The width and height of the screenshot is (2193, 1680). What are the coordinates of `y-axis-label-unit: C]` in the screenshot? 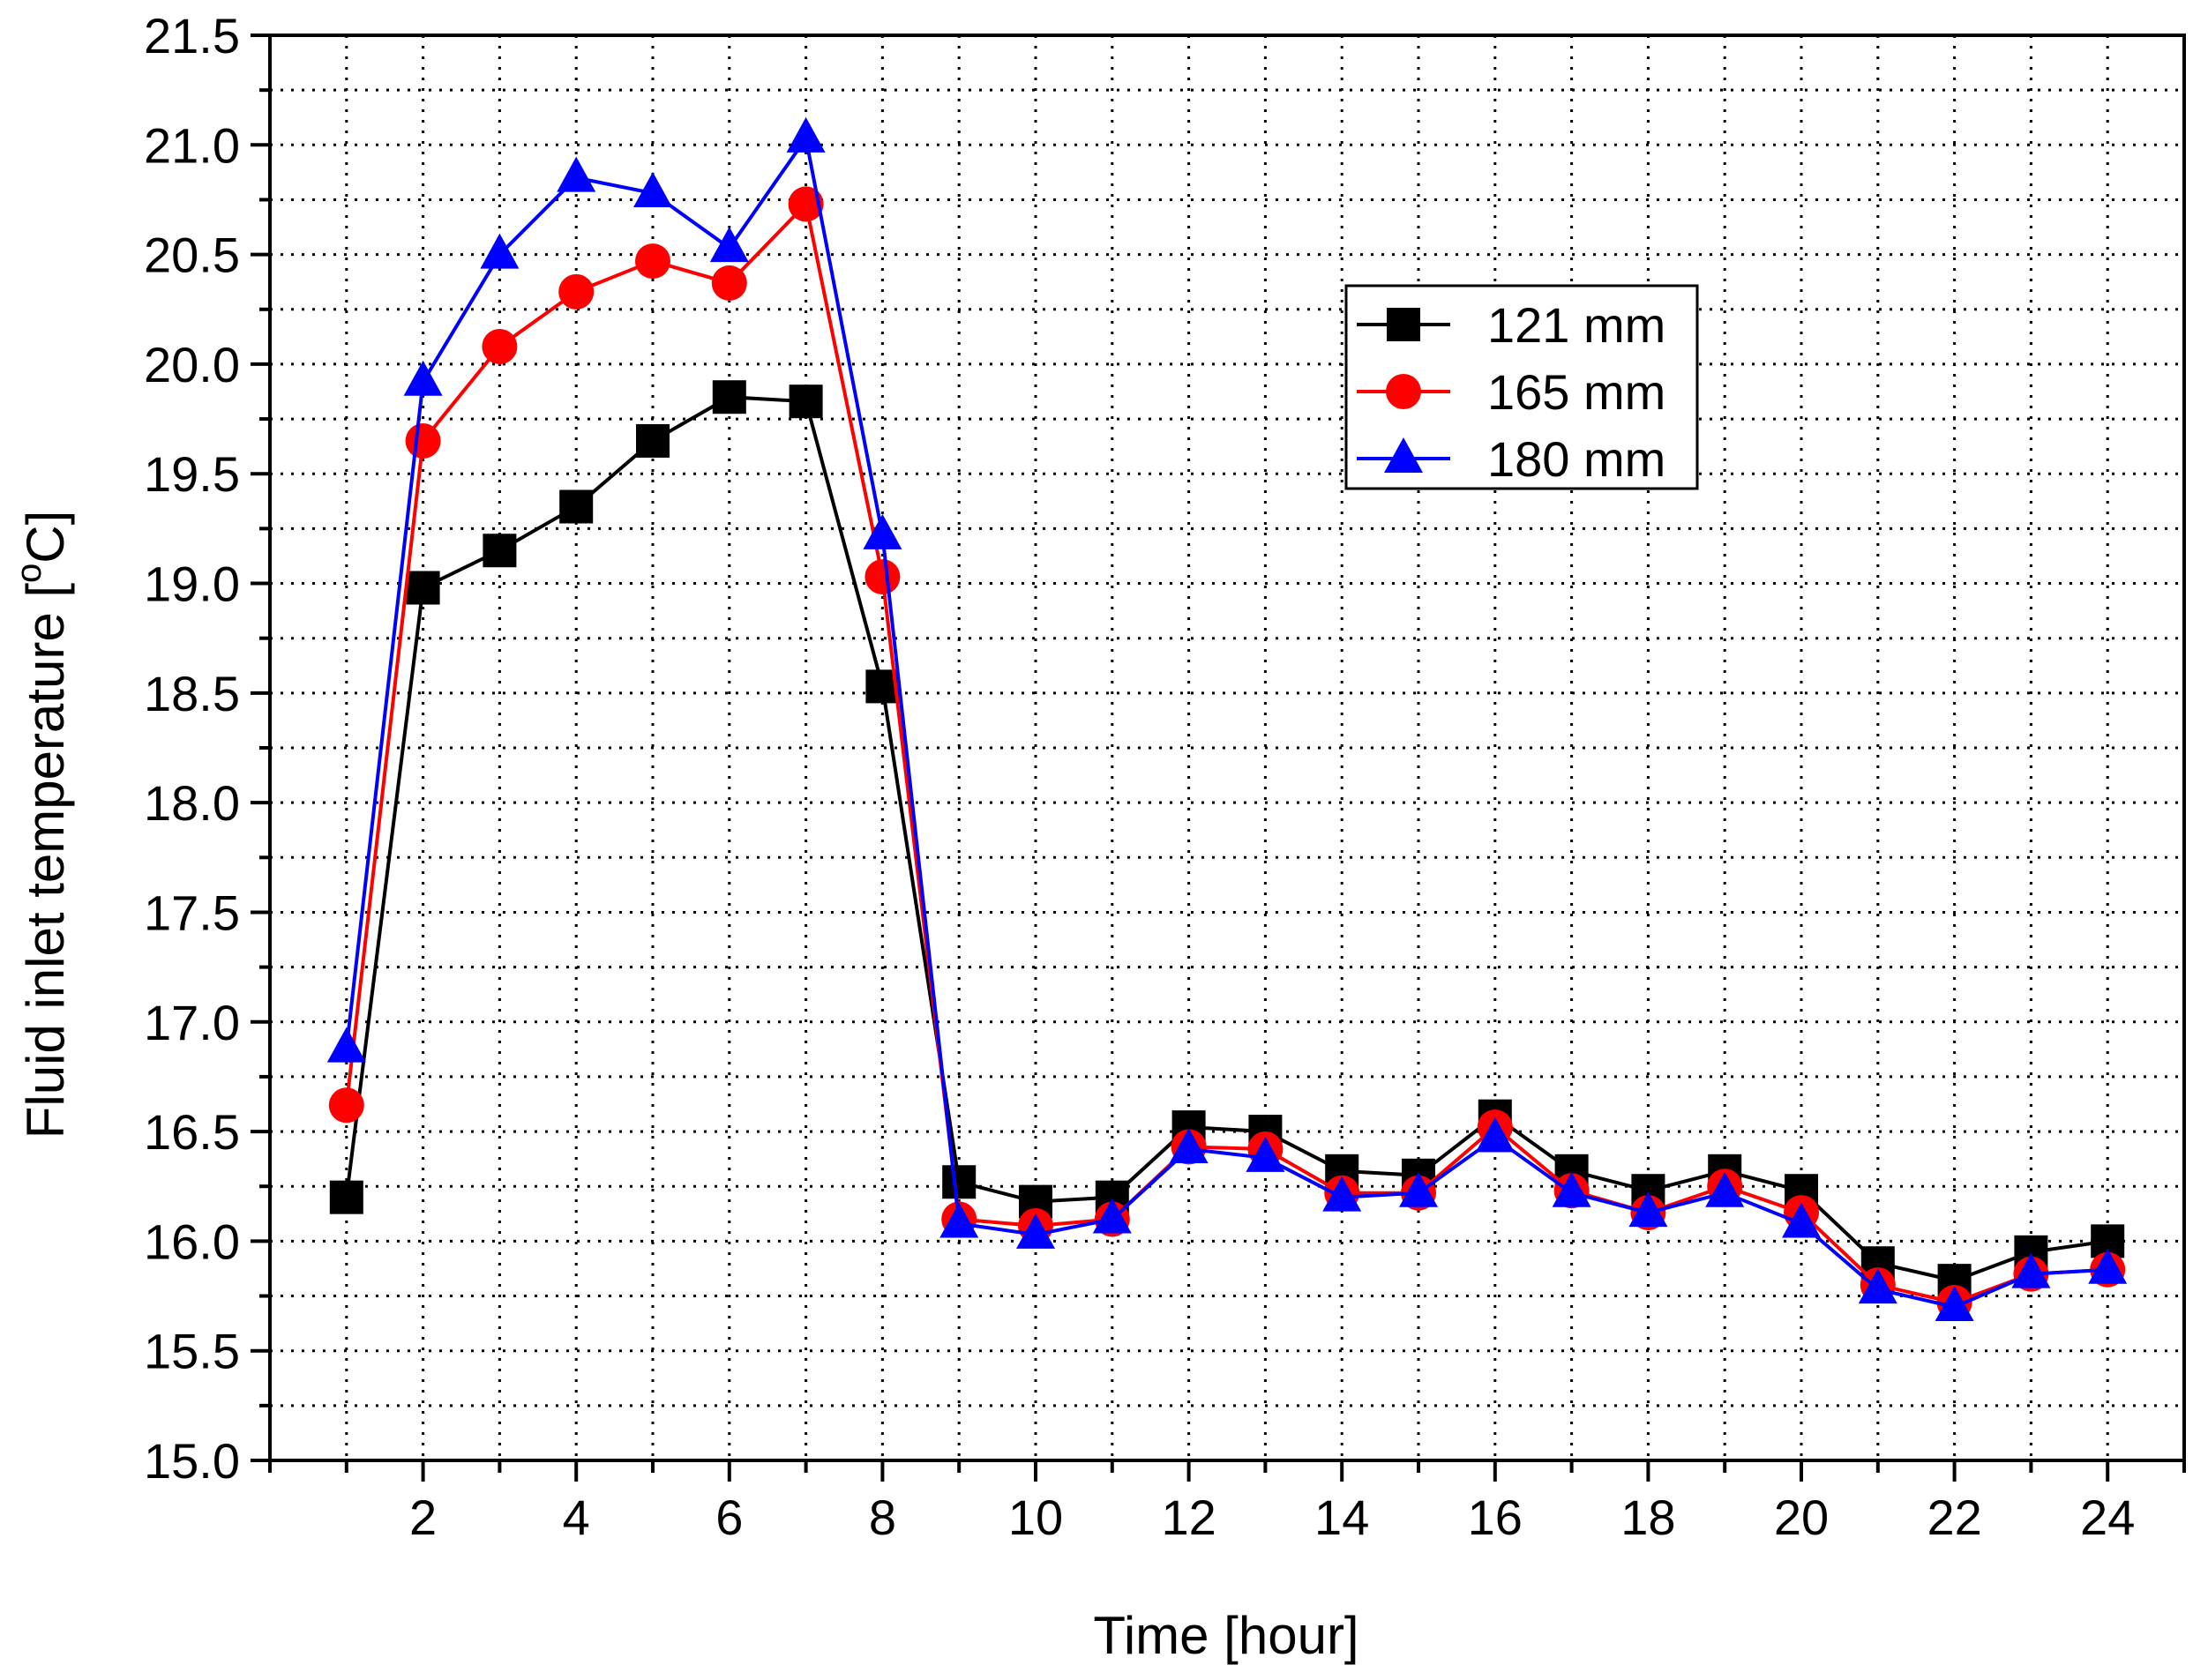 It's located at (46, 537).